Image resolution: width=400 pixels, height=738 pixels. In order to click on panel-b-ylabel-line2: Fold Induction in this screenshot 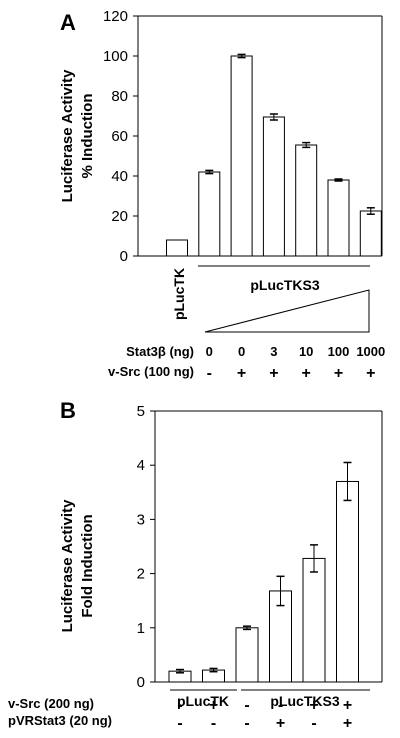, I will do `click(87, 565)`.